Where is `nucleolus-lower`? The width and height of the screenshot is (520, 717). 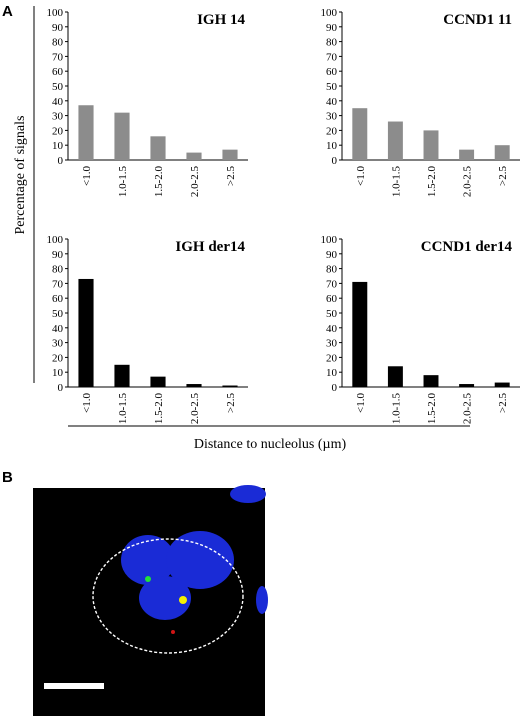 nucleolus-lower is located at coordinates (165, 598).